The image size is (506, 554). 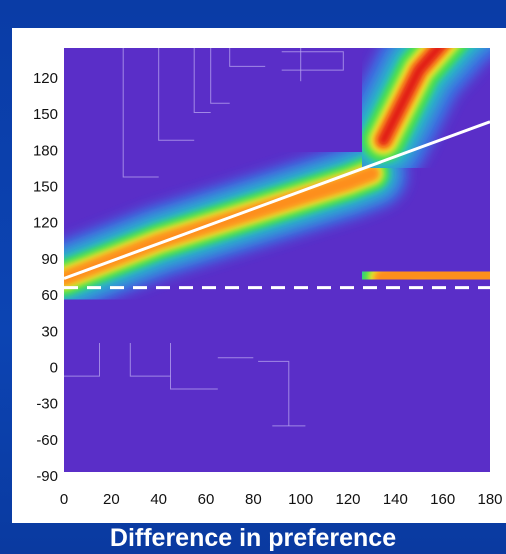 What do you see at coordinates (49, 259) in the screenshot?
I see `y-tick-label: 90` at bounding box center [49, 259].